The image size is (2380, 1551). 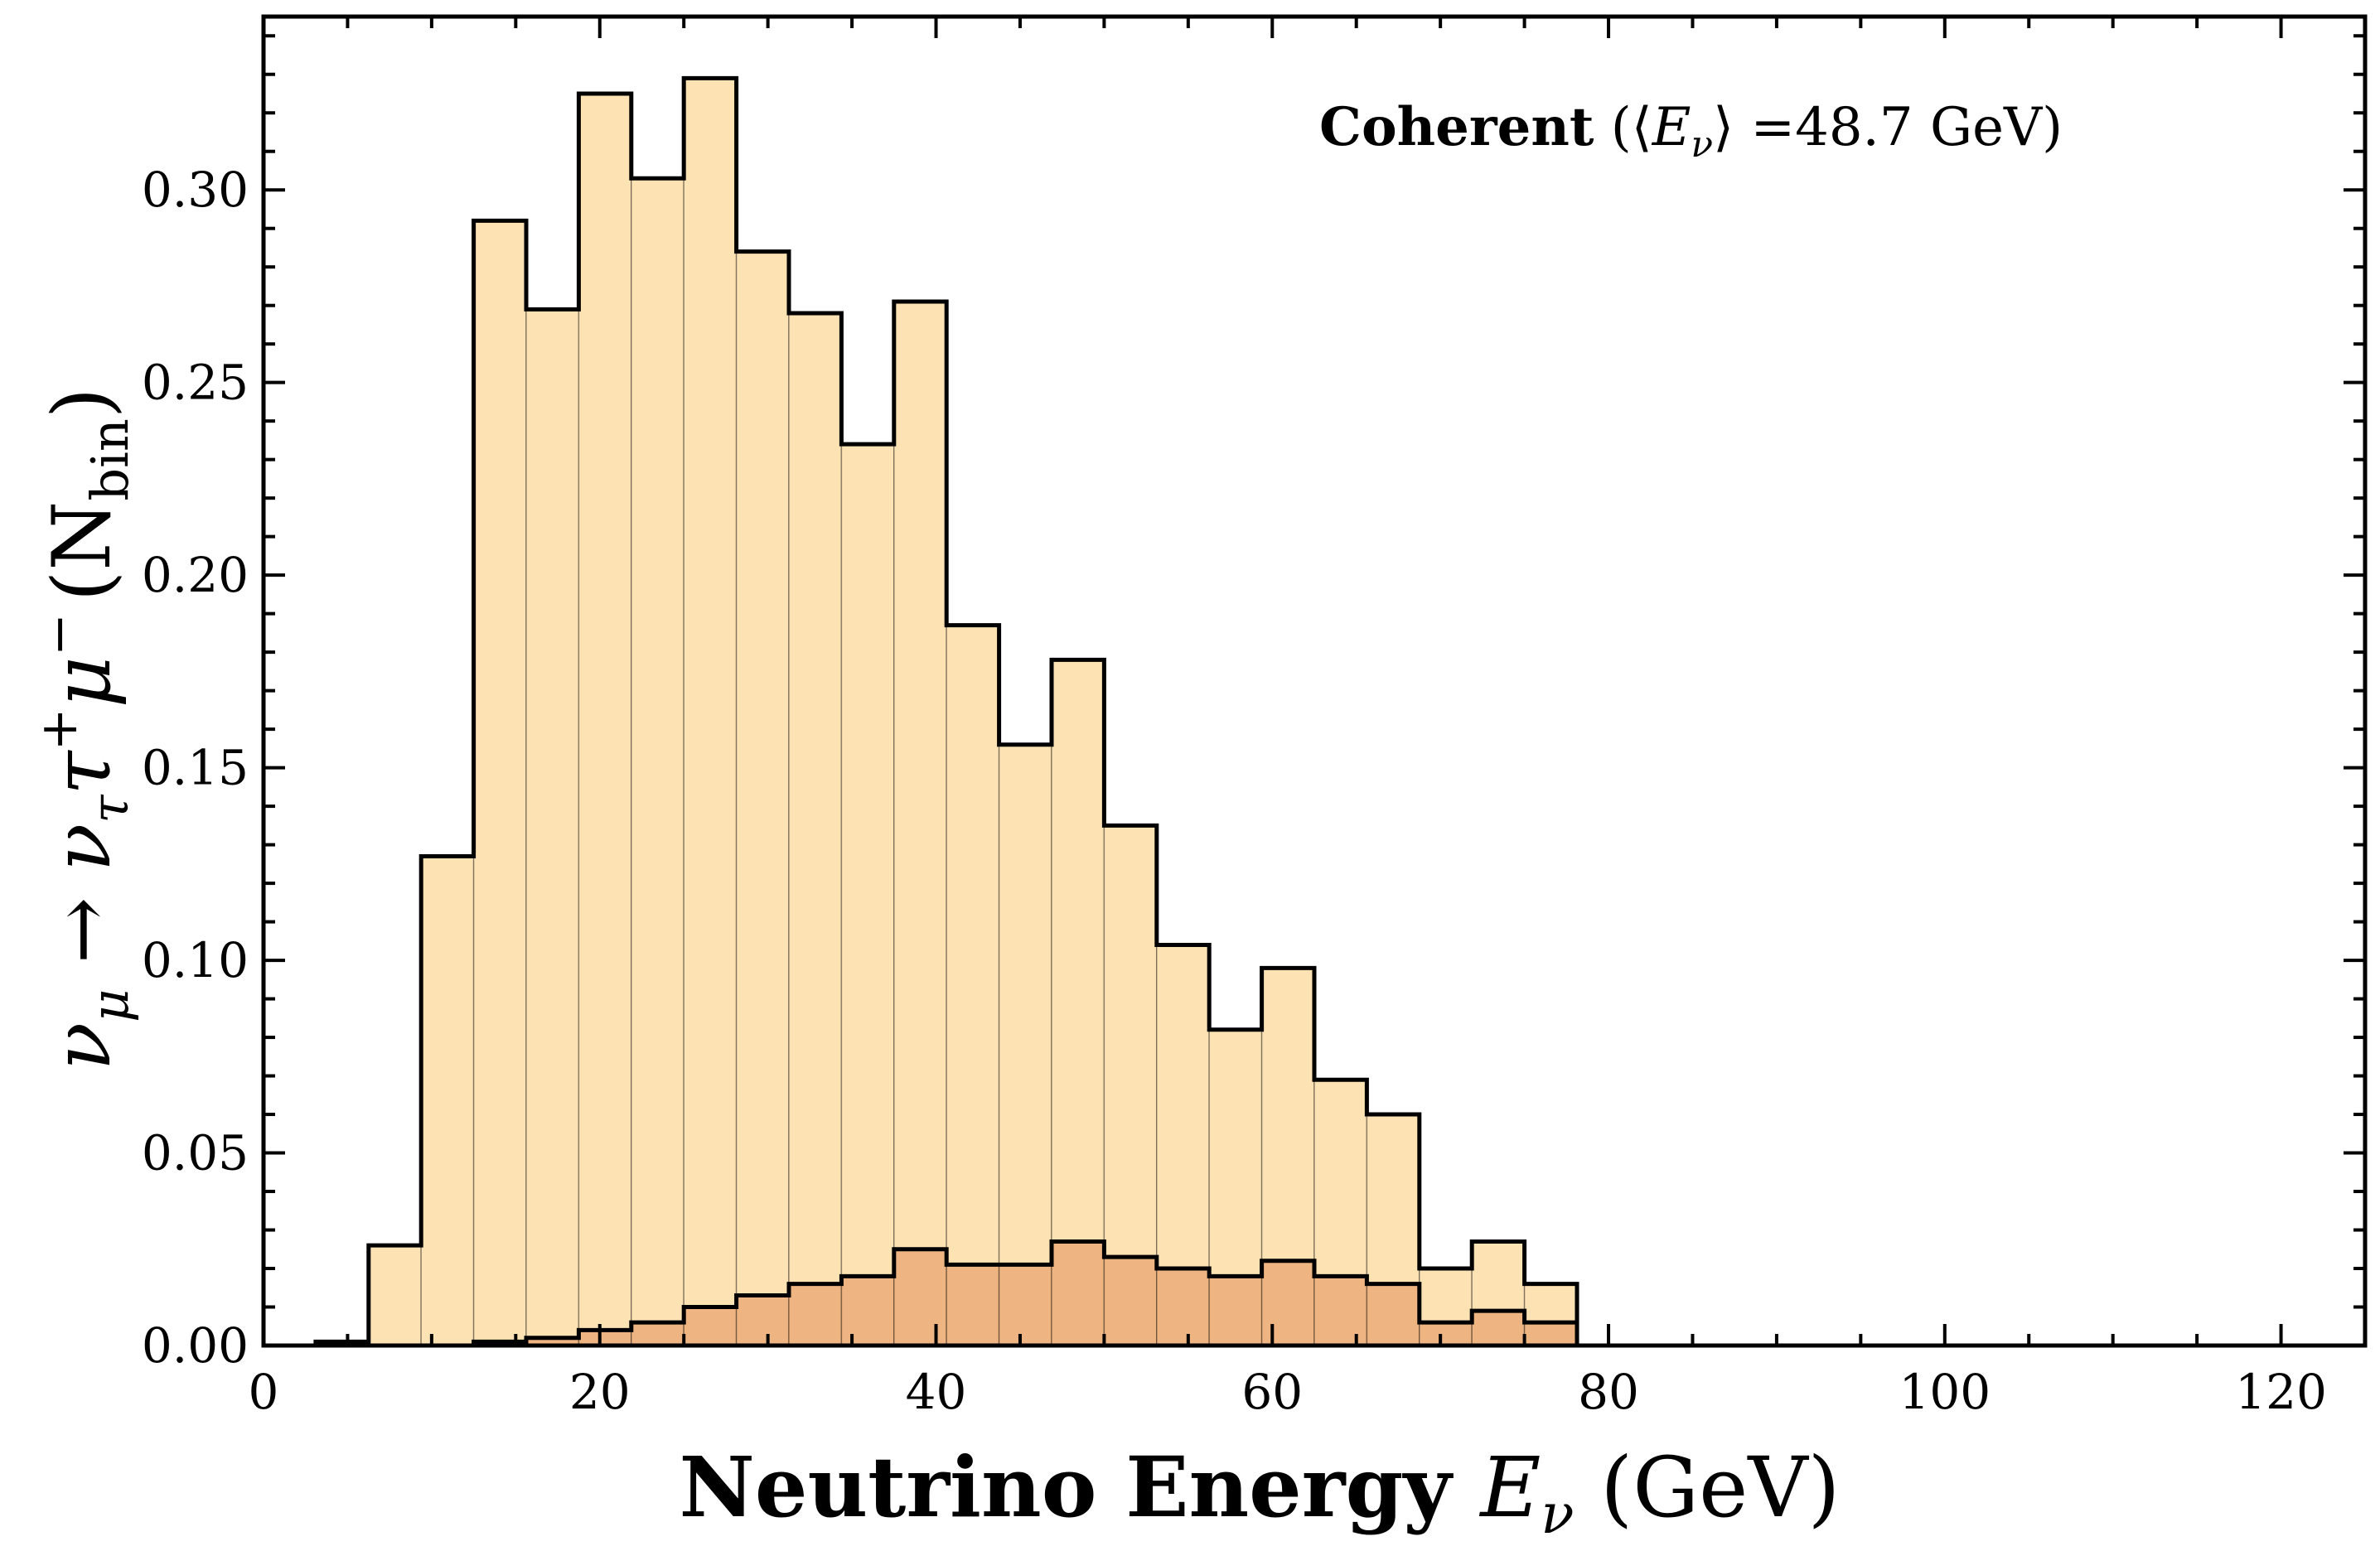 What do you see at coordinates (110, 1006) in the screenshot?
I see `ylabel-sub-mu: μ` at bounding box center [110, 1006].